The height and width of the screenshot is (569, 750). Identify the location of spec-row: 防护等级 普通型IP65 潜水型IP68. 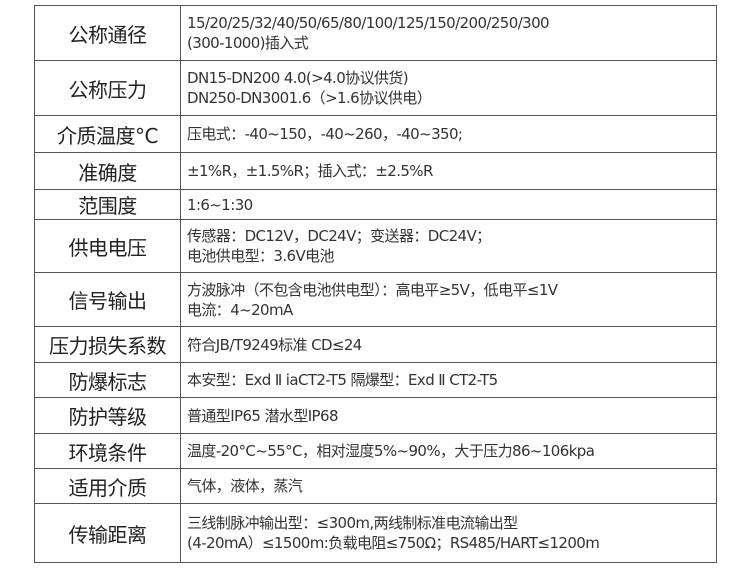
(375, 415).